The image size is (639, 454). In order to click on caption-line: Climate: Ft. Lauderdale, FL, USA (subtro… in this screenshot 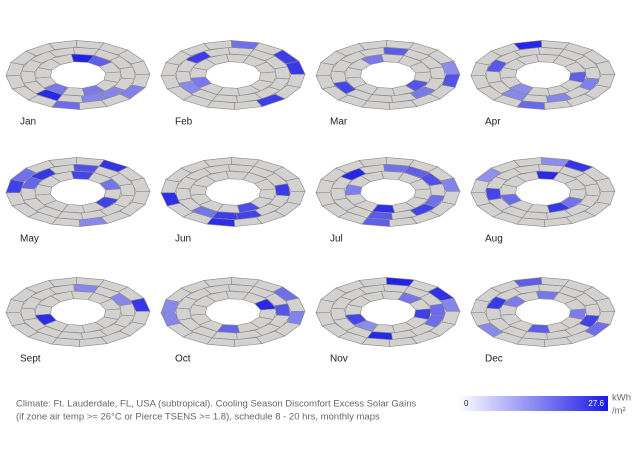, I will do `click(216, 404)`.